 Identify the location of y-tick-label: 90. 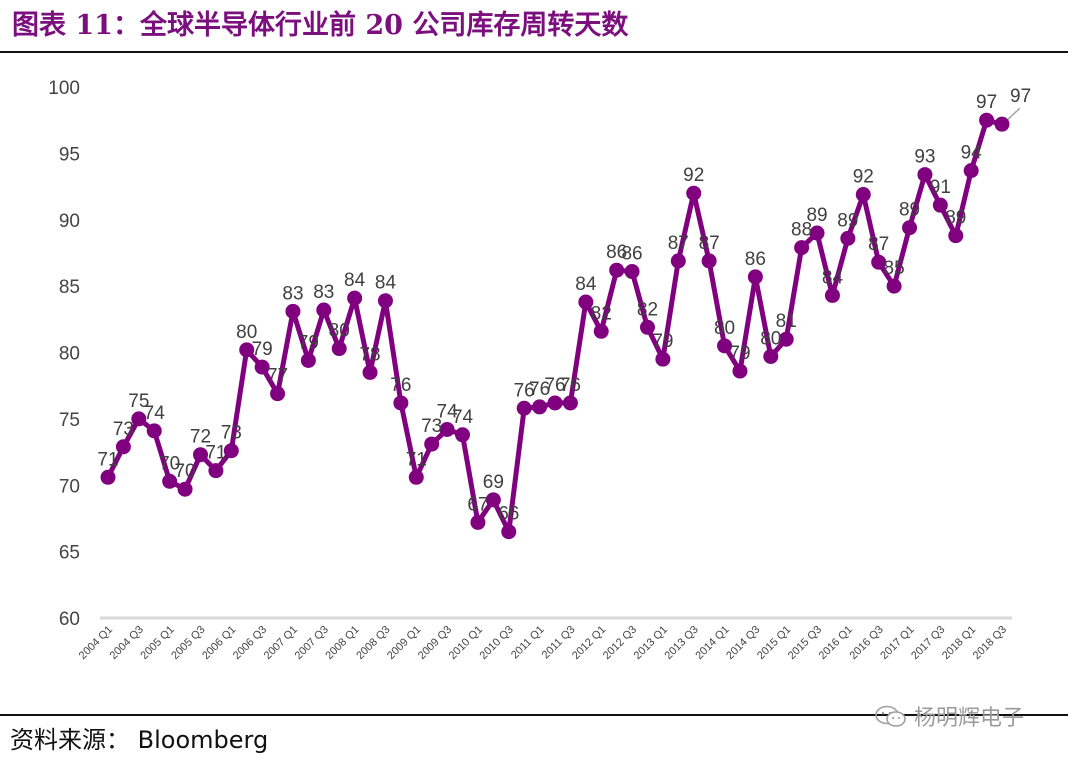
(69, 221).